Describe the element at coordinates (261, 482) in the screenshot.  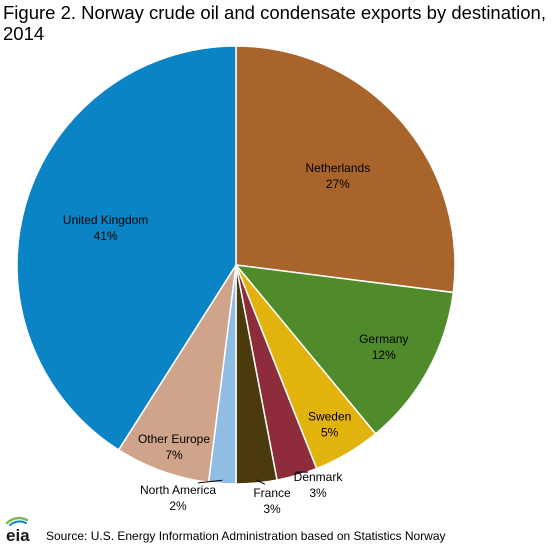
I see `leader-line-france` at that location.